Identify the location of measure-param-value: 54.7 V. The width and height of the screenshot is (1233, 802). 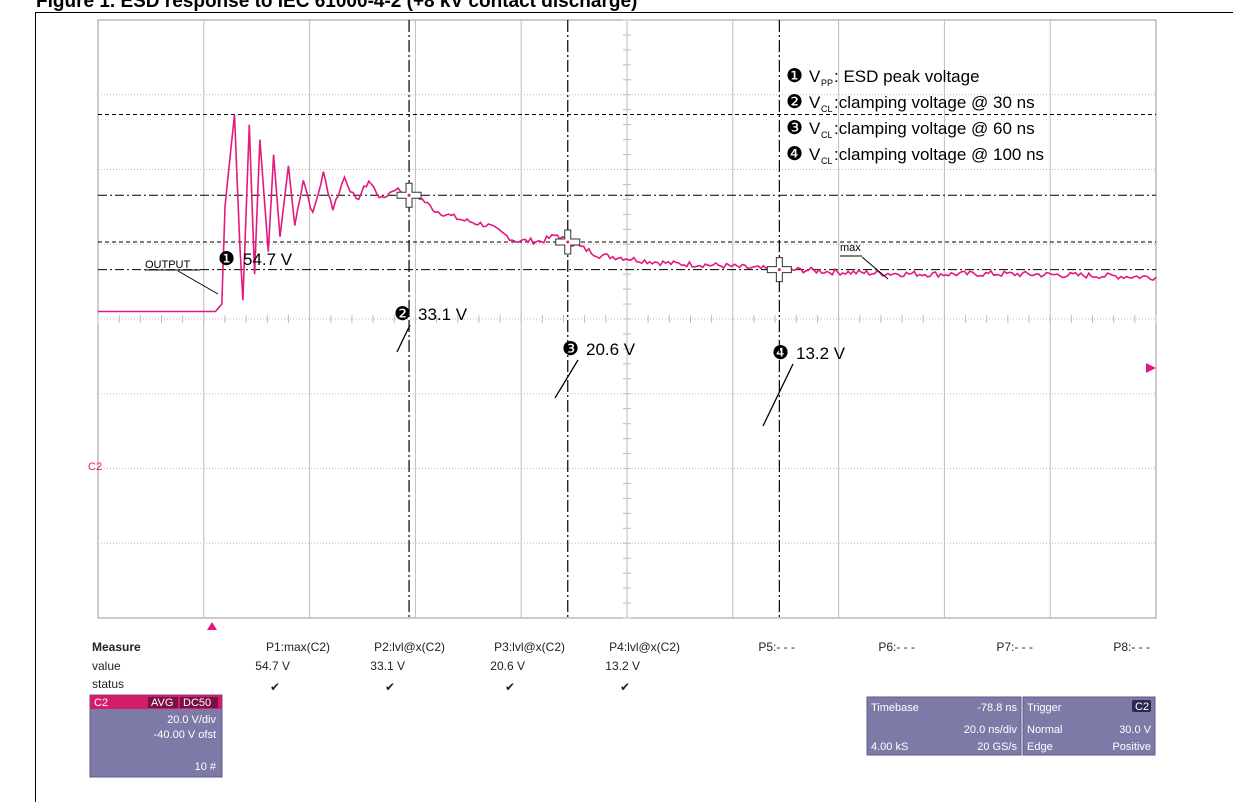
(272, 666).